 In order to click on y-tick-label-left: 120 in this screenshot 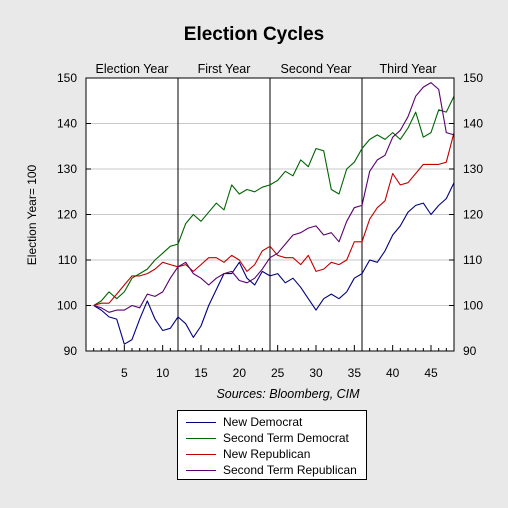, I will do `click(67, 215)`.